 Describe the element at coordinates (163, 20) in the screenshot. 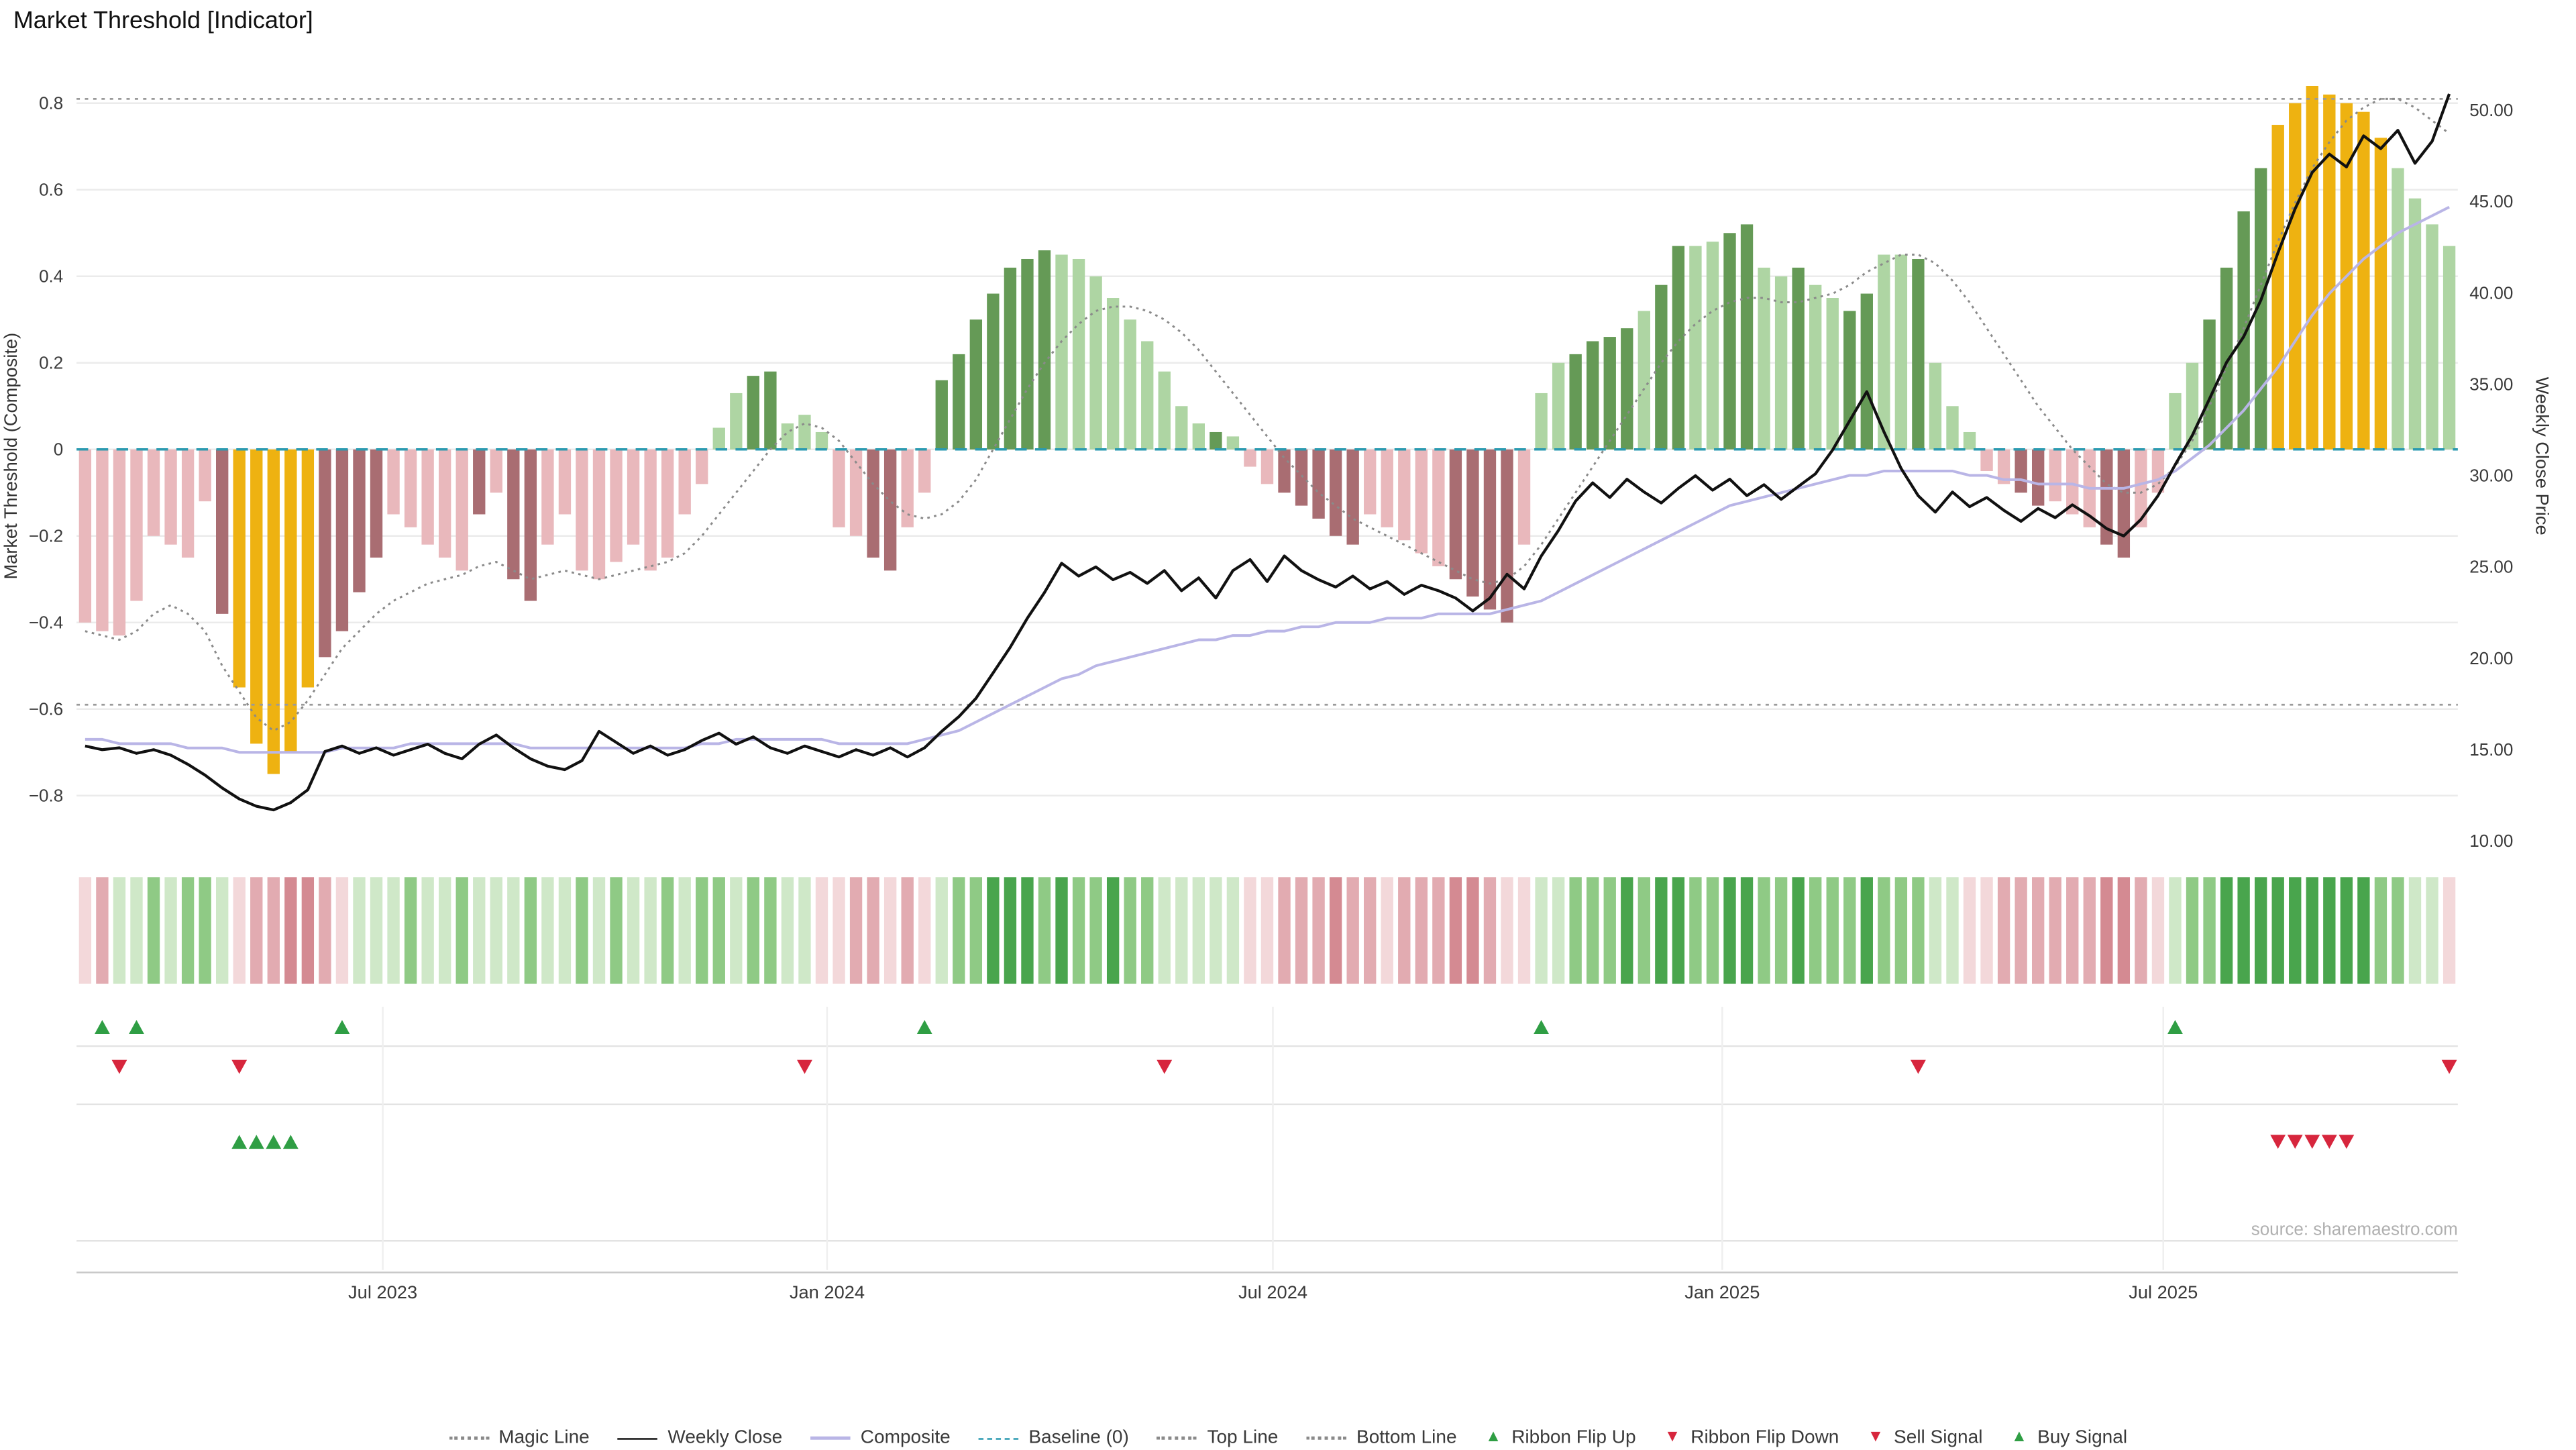

I see `page-title: Market Threshold [Indicator]` at that location.